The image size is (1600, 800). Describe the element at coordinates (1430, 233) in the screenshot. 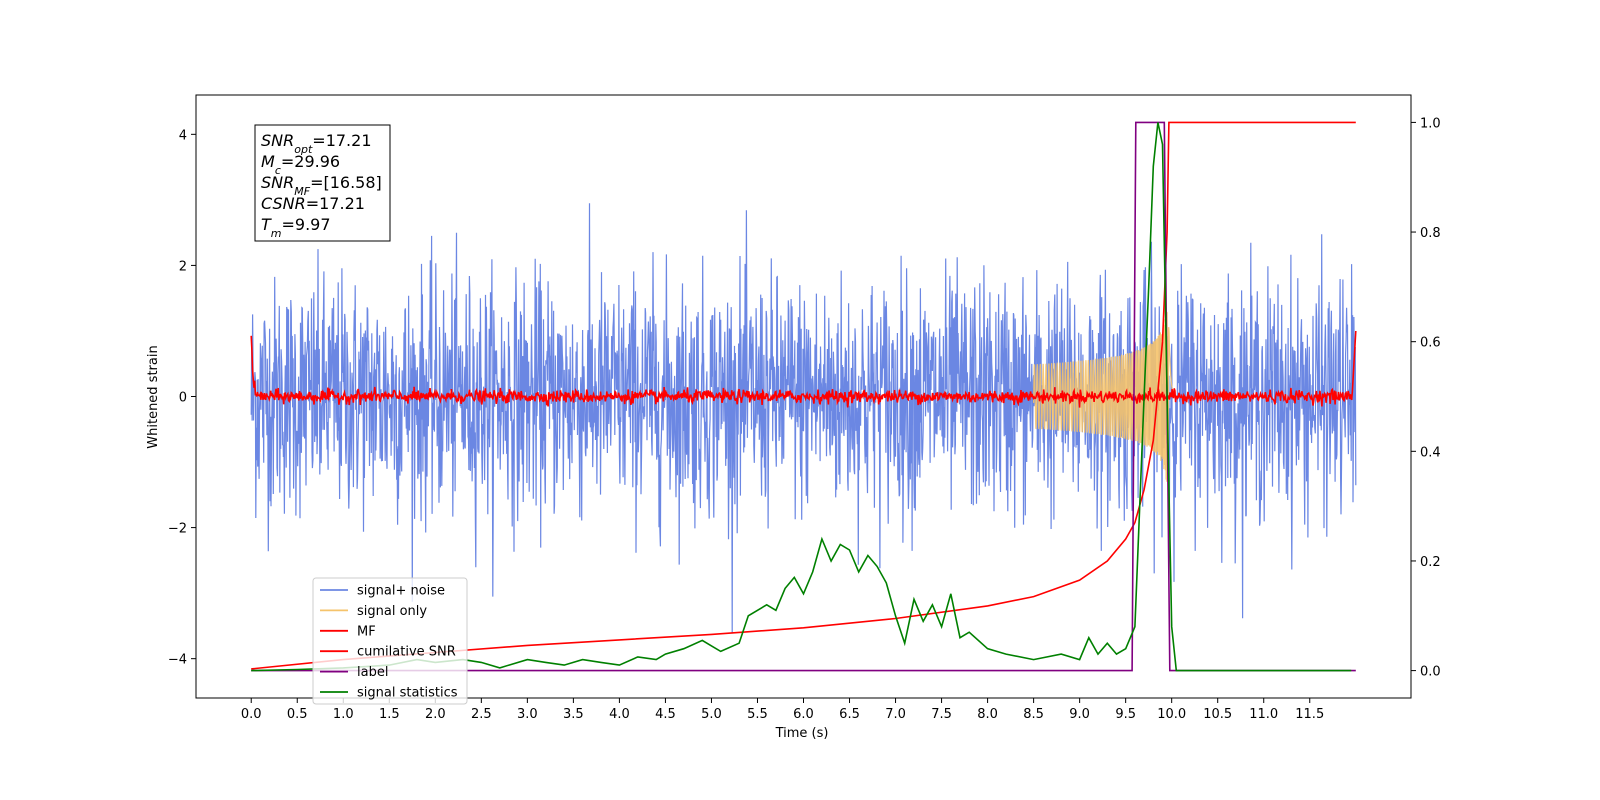

I see `right-tick-label: 0.8` at that location.